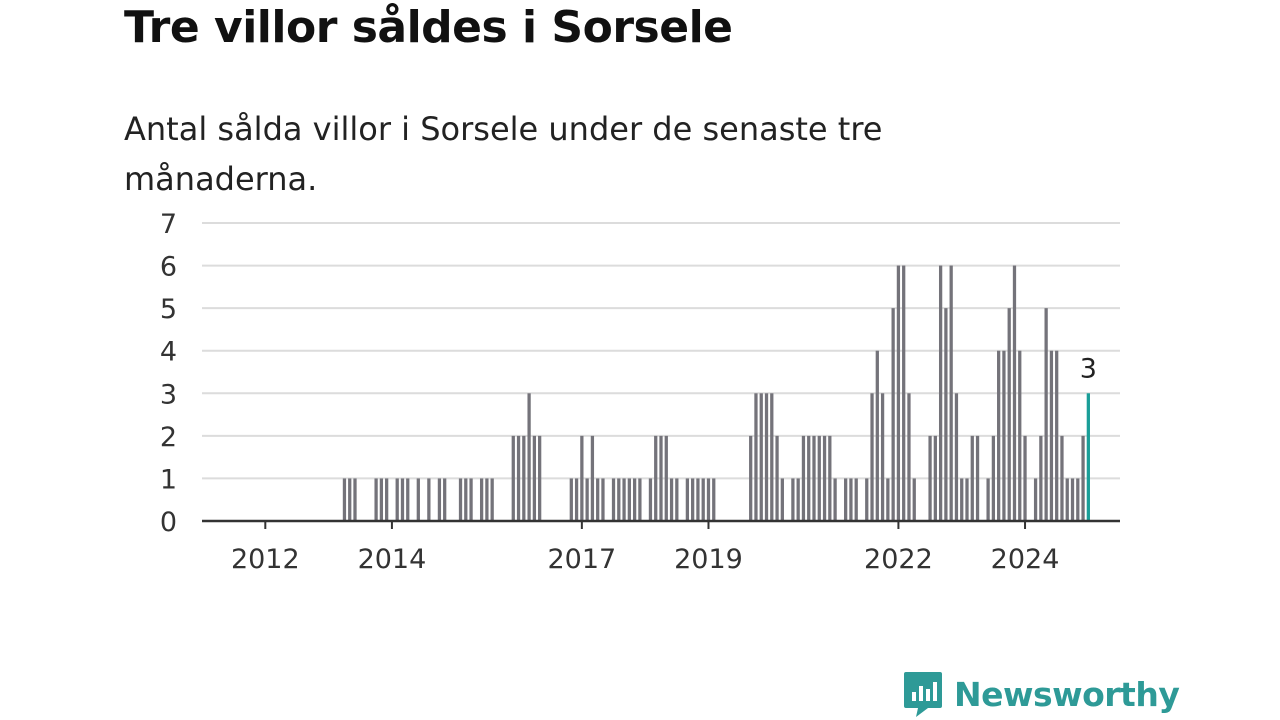 Image resolution: width=1280 pixels, height=720 pixels. Describe the element at coordinates (582, 559) in the screenshot. I see `x-tick-label: 2017` at that location.